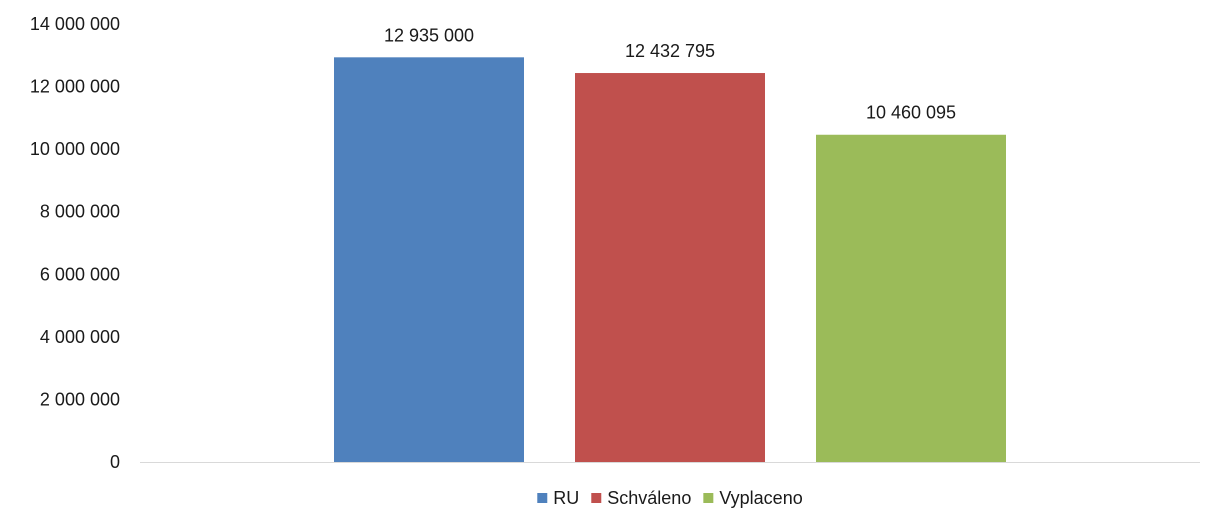 This screenshot has width=1210, height=516. I want to click on legend-item-ru: RU, so click(558, 498).